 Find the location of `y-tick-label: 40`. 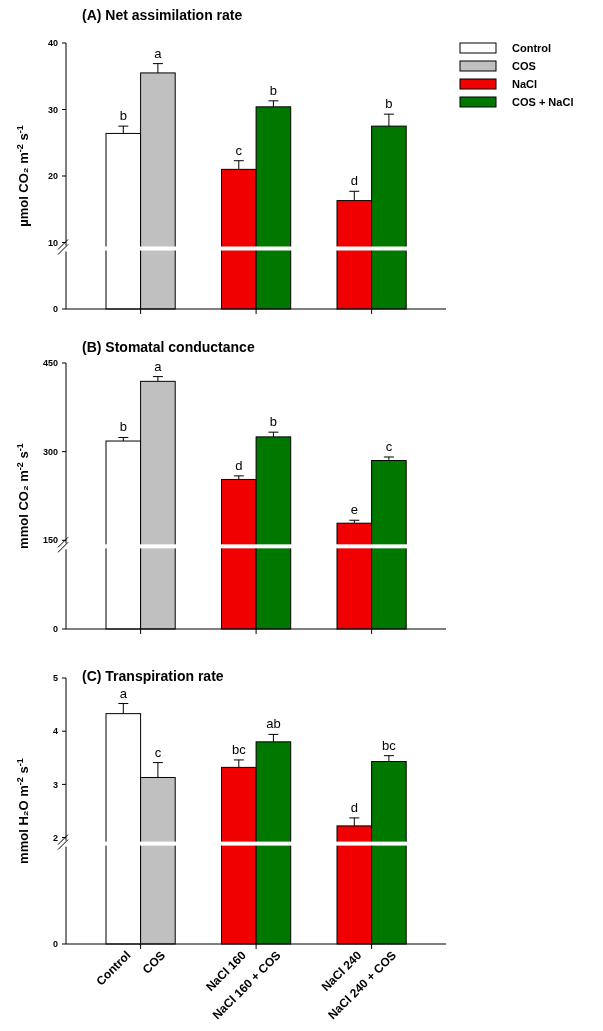

y-tick-label: 40 is located at coordinates (52, 43).